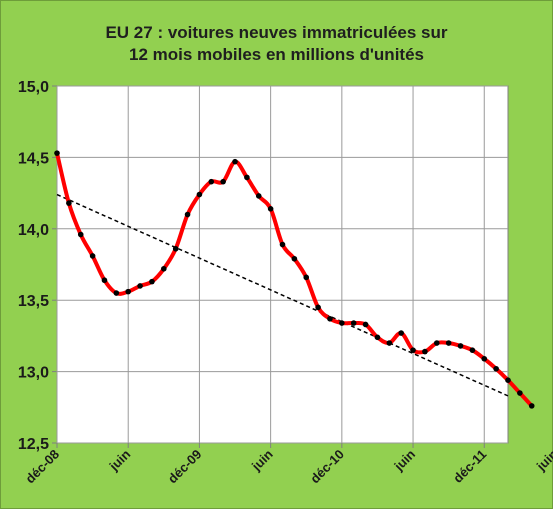 Image resolution: width=553 pixels, height=509 pixels. I want to click on y-tick-label: 15,0, so click(33, 87).